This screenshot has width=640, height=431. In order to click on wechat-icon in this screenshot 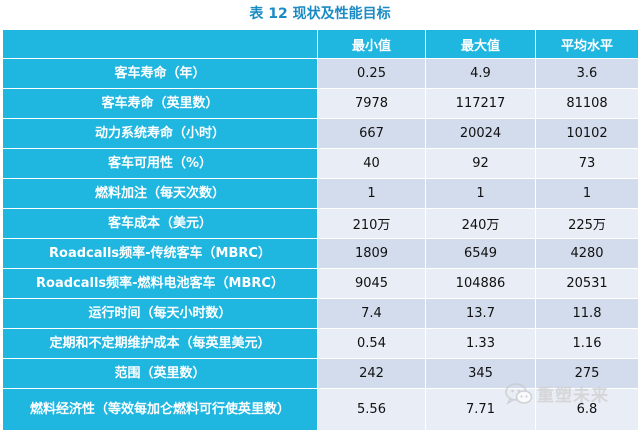, I will do `click(519, 393)`.